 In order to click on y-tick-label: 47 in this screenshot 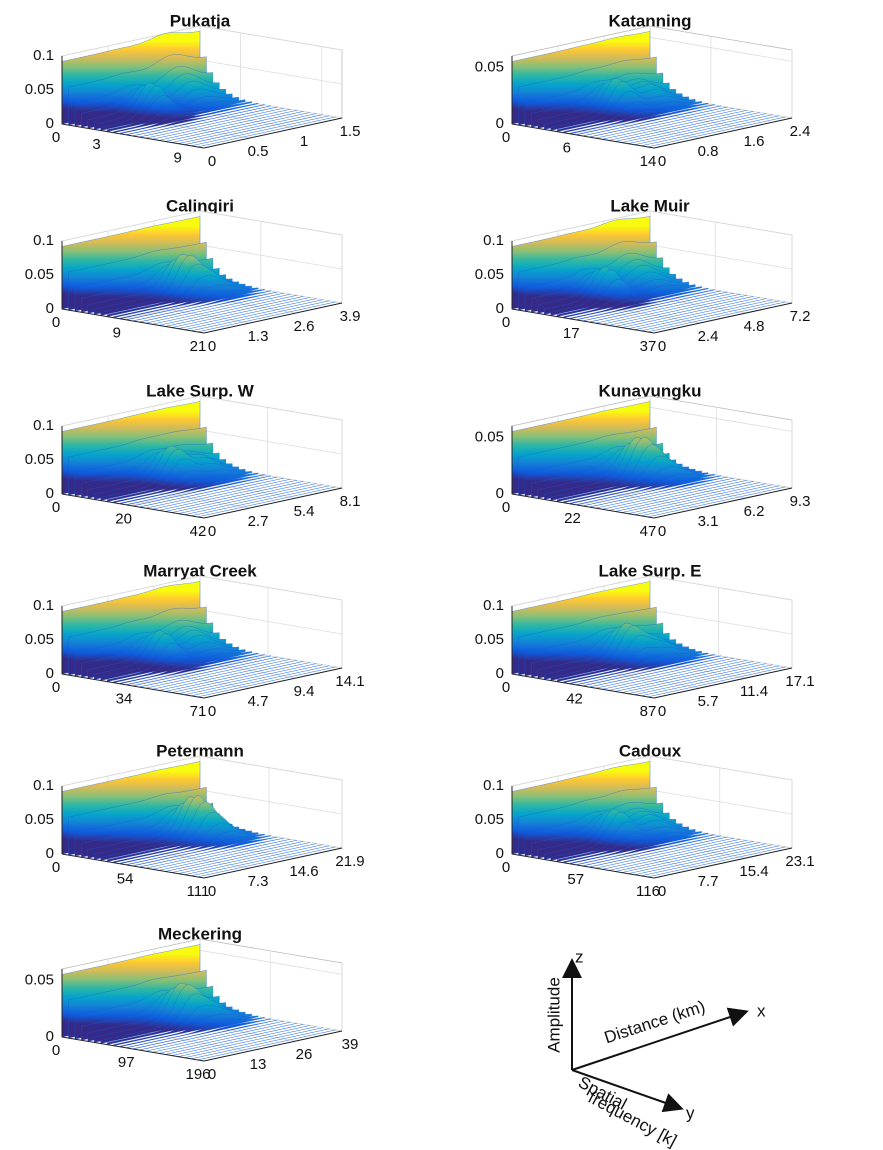, I will do `click(648, 531)`.